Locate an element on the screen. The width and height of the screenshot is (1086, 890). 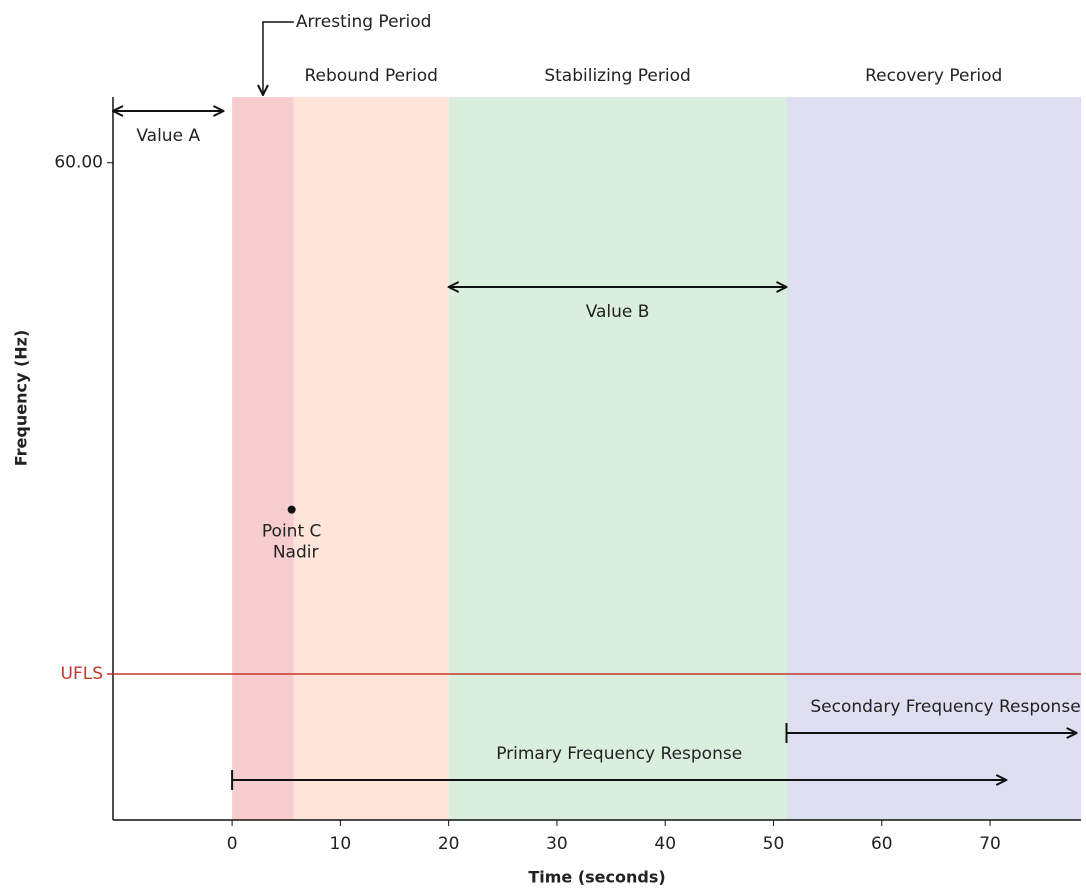
x-axis-title: Time (seconds) is located at coordinates (596, 877).